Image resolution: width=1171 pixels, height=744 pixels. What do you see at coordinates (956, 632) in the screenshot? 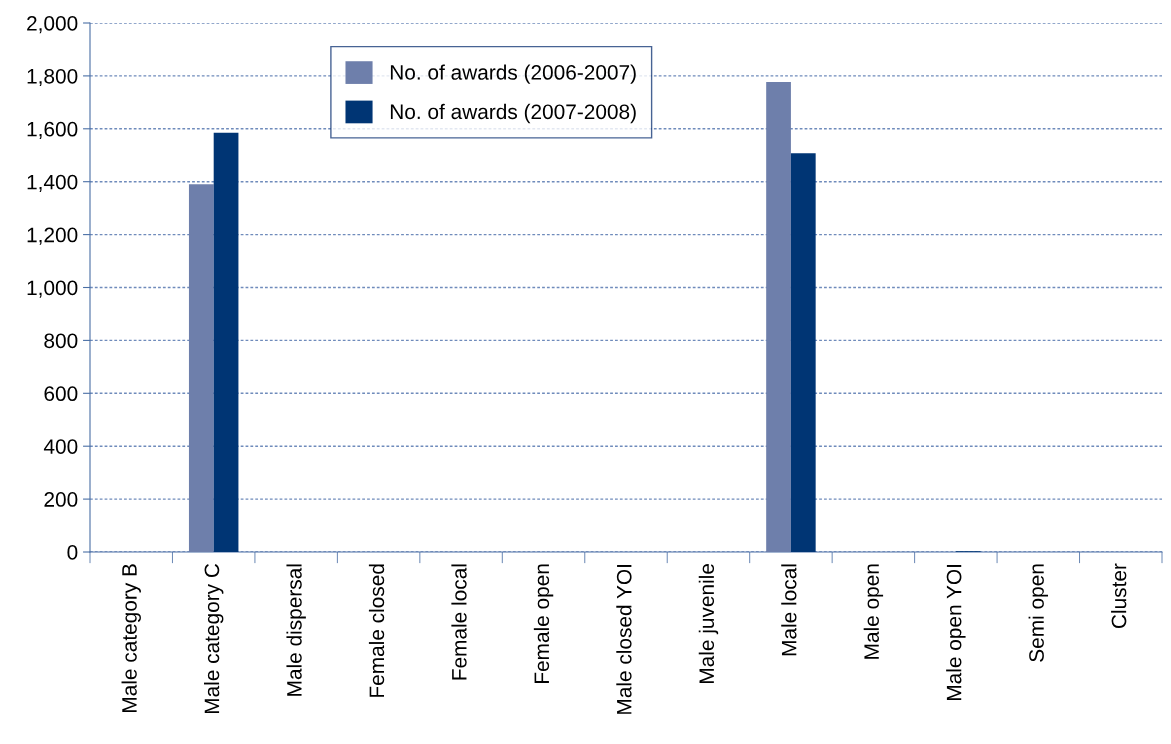
I see `x-tick-label: Male open YOI` at bounding box center [956, 632].